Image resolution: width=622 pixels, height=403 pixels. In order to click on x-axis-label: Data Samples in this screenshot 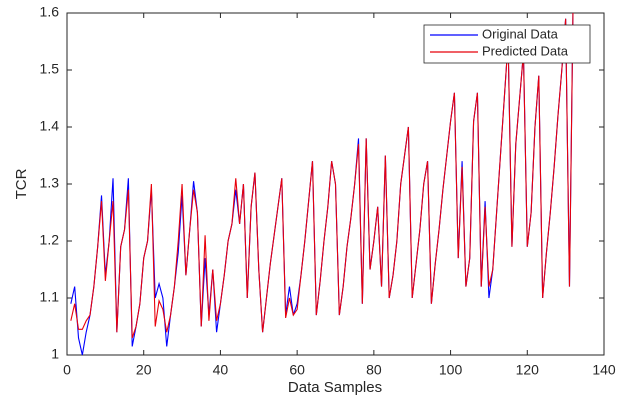, I will do `click(335, 387)`.